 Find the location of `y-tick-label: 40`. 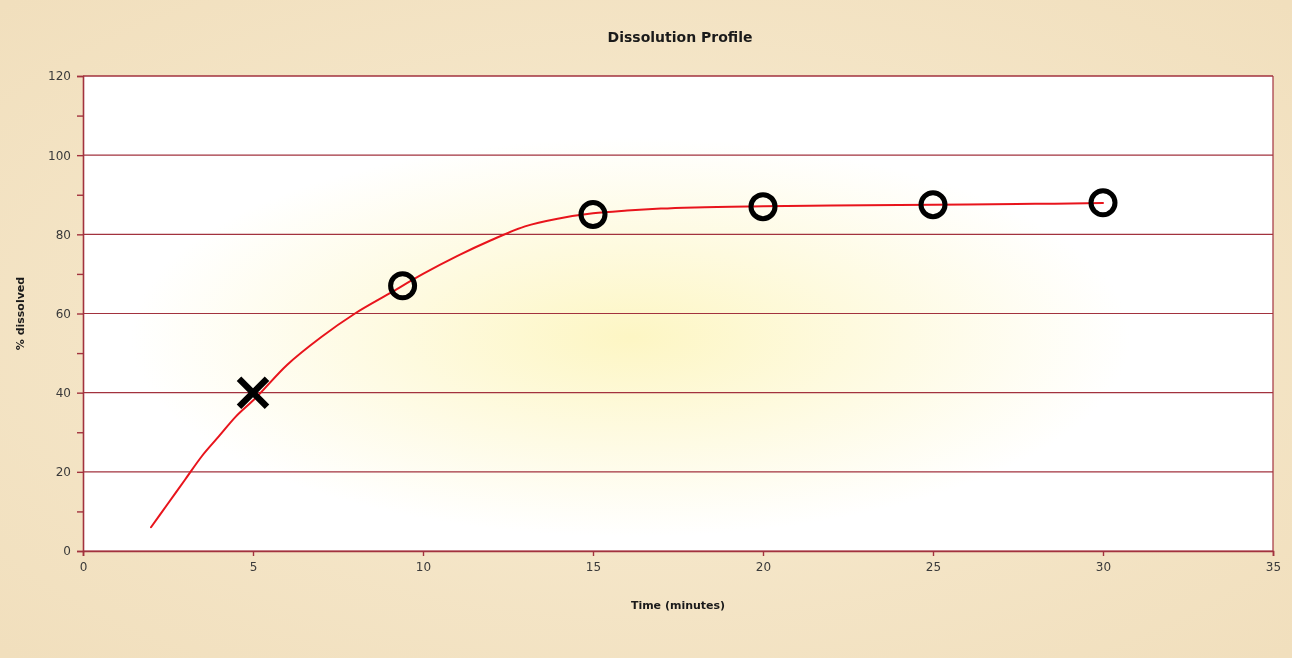

y-tick-label: 40 is located at coordinates (63, 393).